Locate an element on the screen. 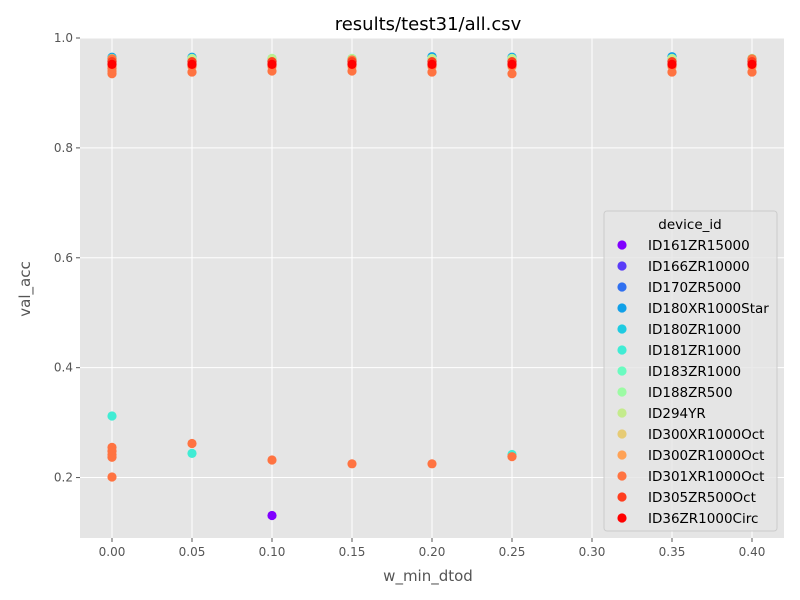  legend-label: ID300XR1000Oct is located at coordinates (706, 435).